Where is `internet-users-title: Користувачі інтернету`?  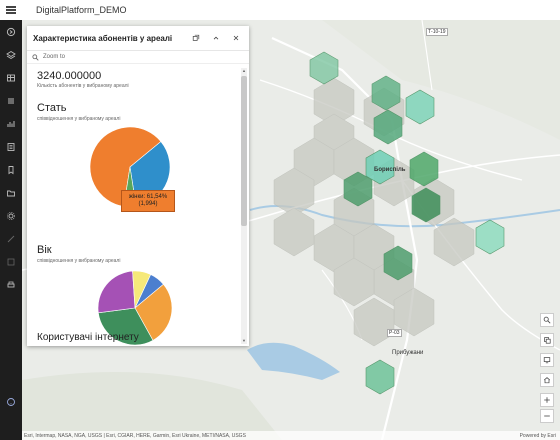
internet-users-title: Користувачі інтернету is located at coordinates (88, 337).